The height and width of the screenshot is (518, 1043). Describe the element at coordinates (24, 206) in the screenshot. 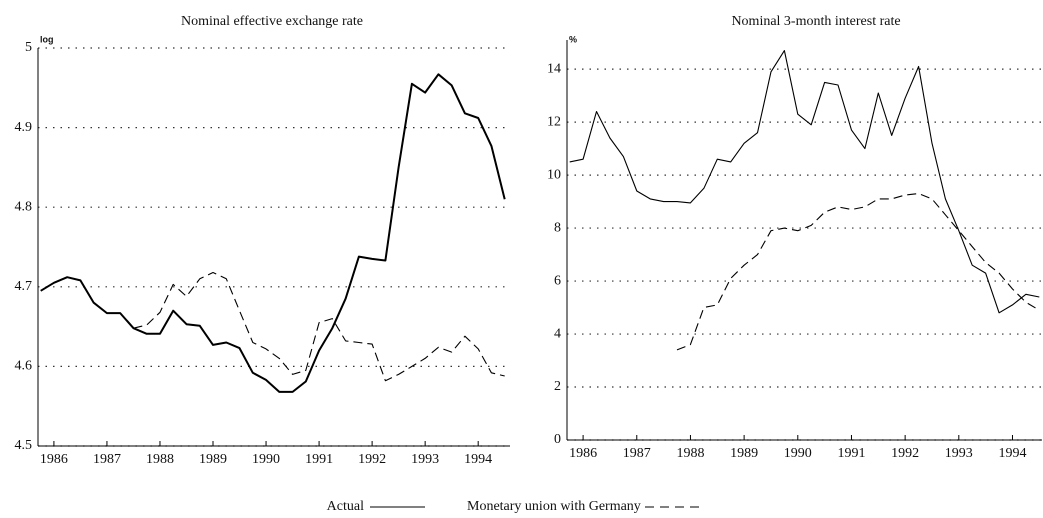

I see `y-tick-label: 4.8` at that location.